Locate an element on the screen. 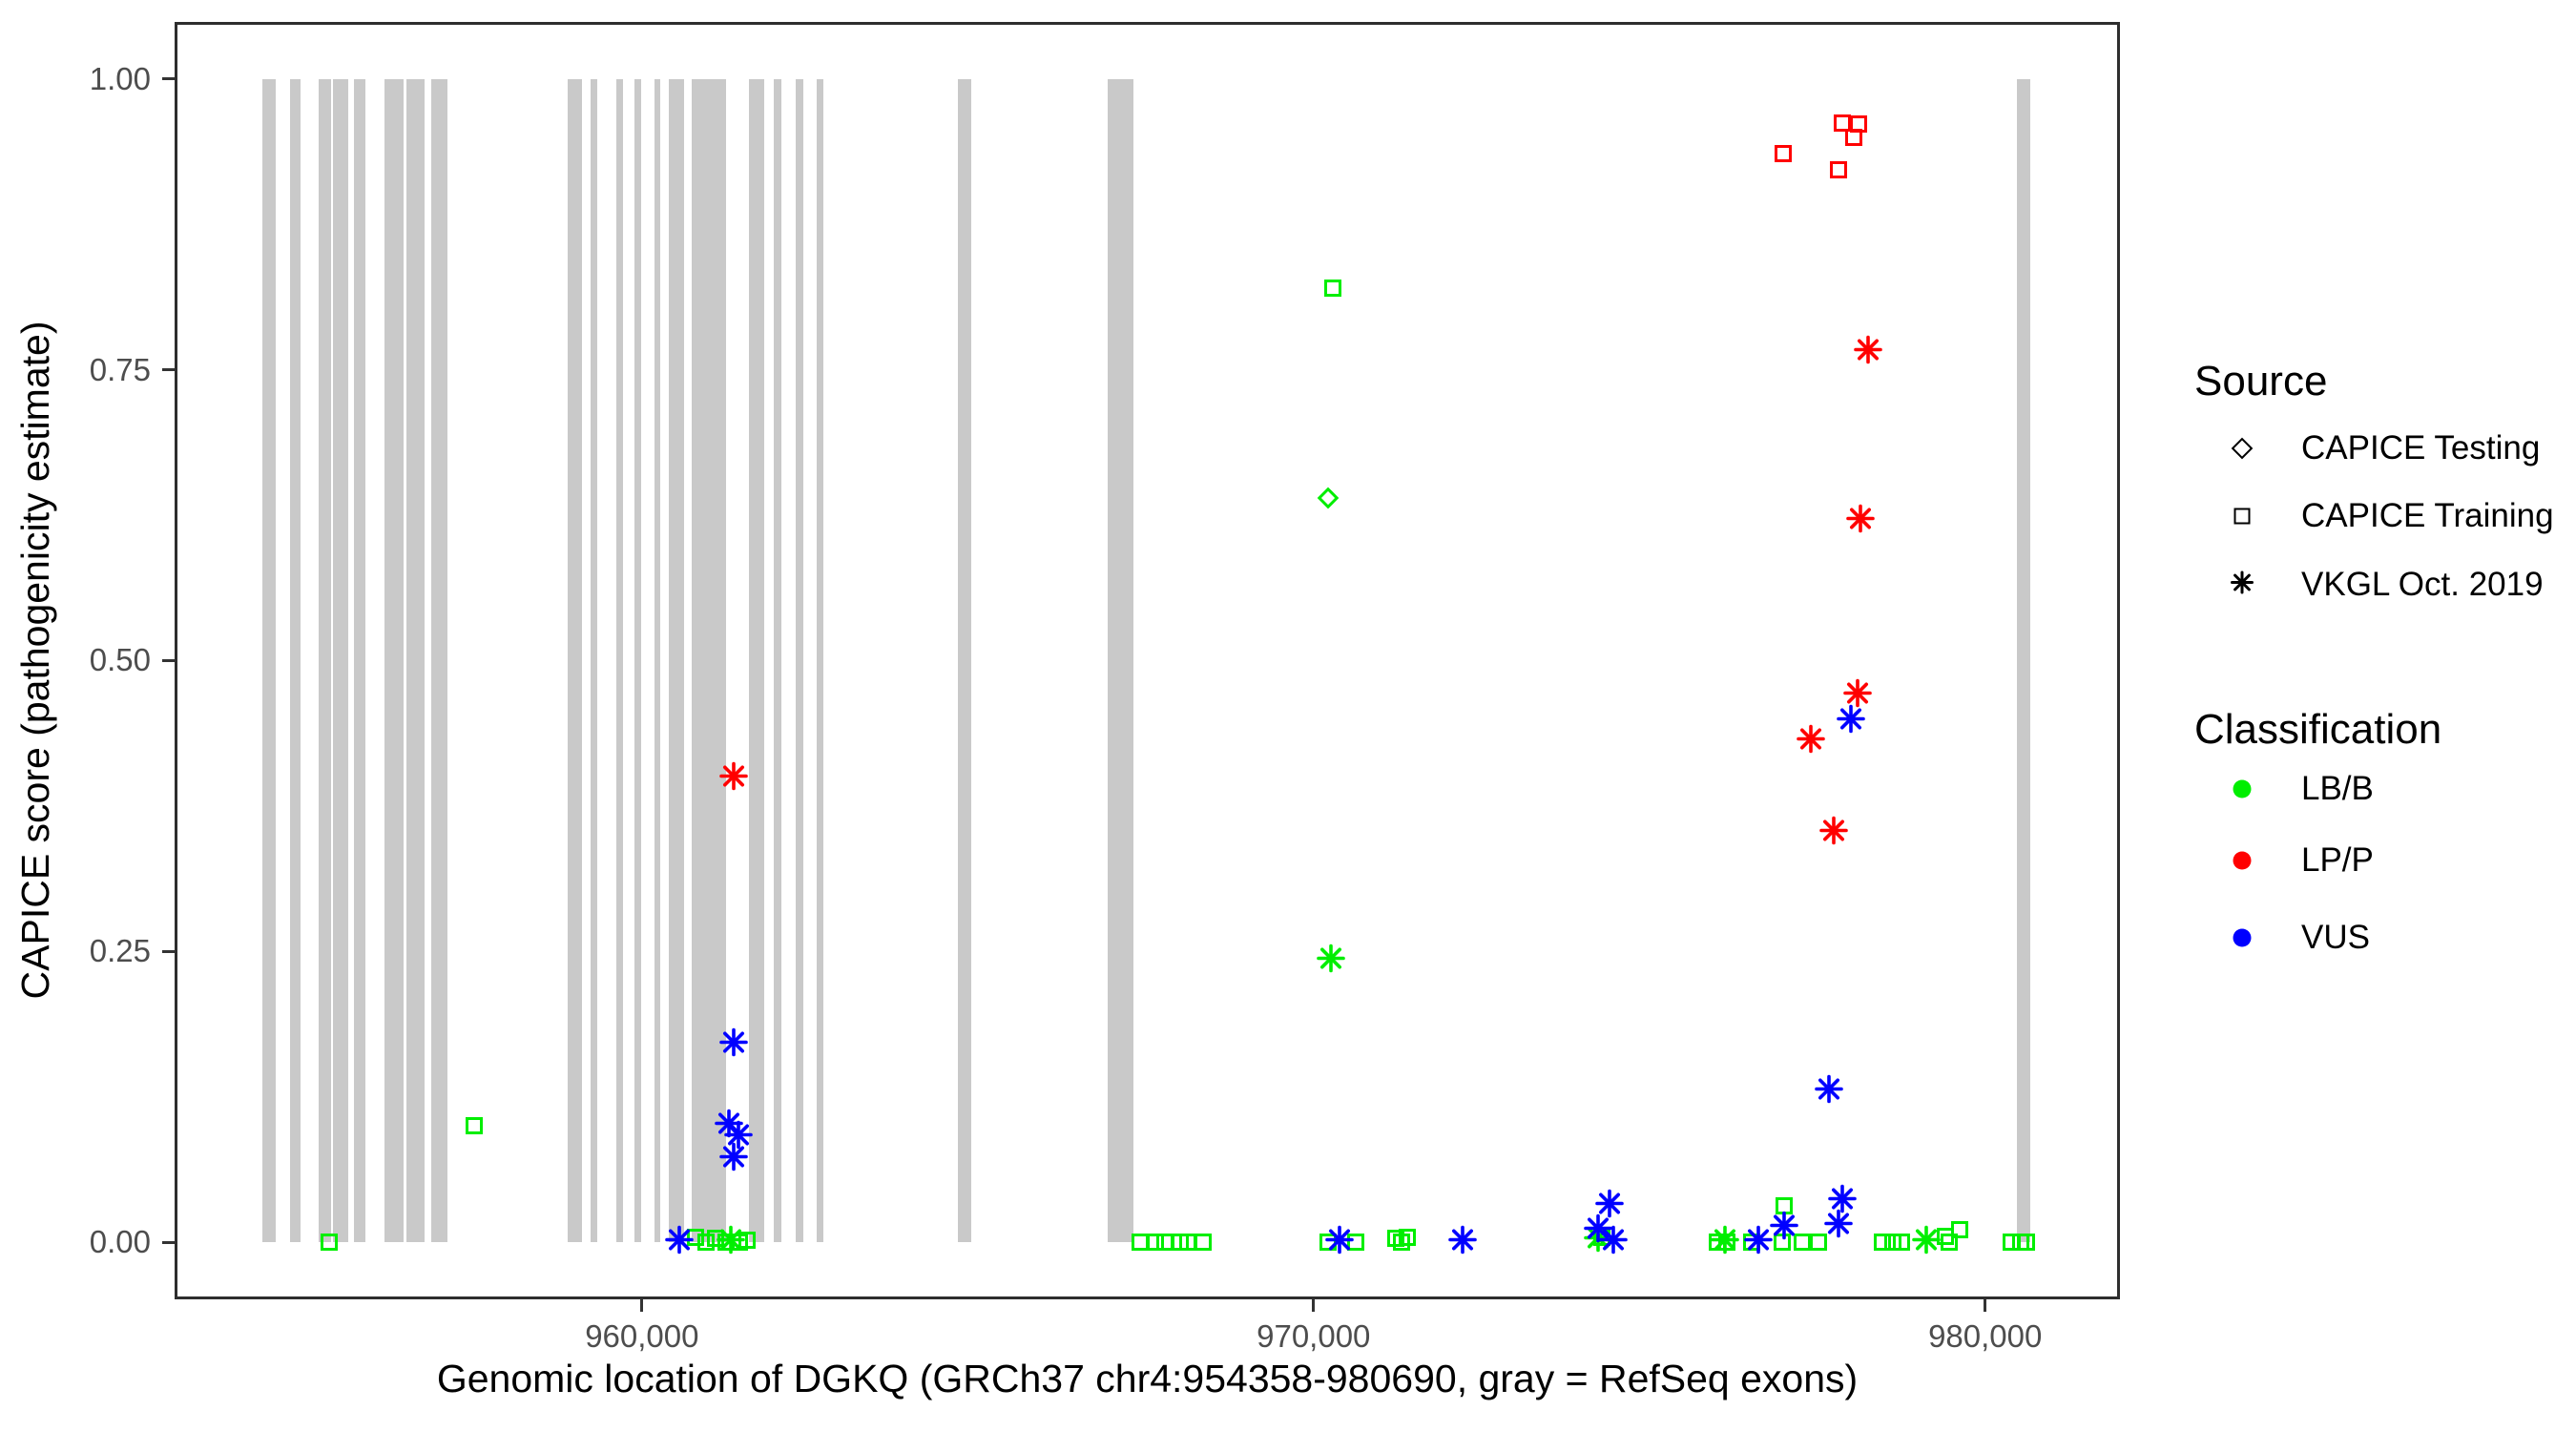 The width and height of the screenshot is (2576, 1431). diamond-icon is located at coordinates (2242, 448).